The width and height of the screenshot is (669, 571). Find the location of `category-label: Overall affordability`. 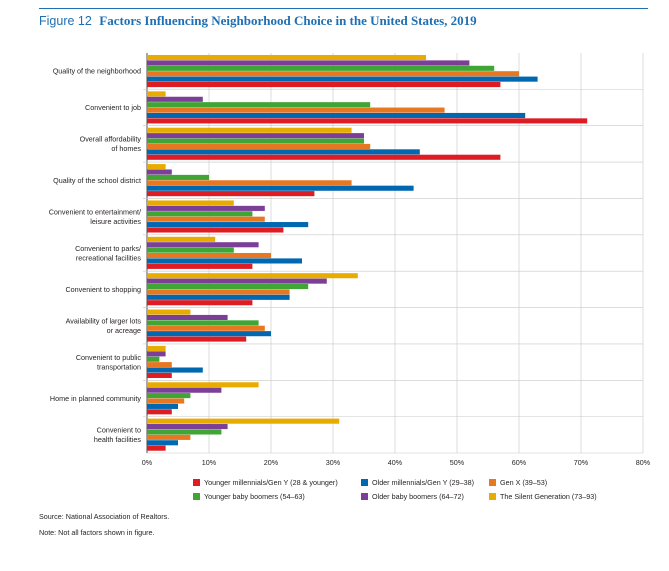

category-label: Overall affordability is located at coordinates (111, 139).